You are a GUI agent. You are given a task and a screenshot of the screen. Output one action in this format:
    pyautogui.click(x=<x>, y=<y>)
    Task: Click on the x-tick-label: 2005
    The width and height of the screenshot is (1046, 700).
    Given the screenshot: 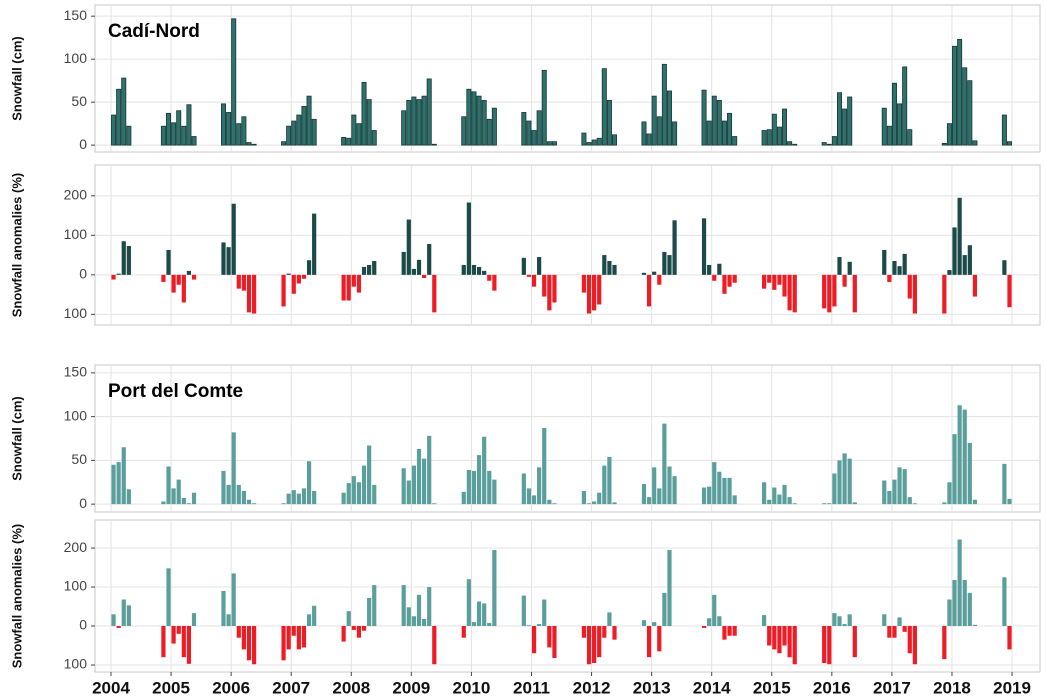 What is the action you would take?
    pyautogui.click(x=171, y=687)
    